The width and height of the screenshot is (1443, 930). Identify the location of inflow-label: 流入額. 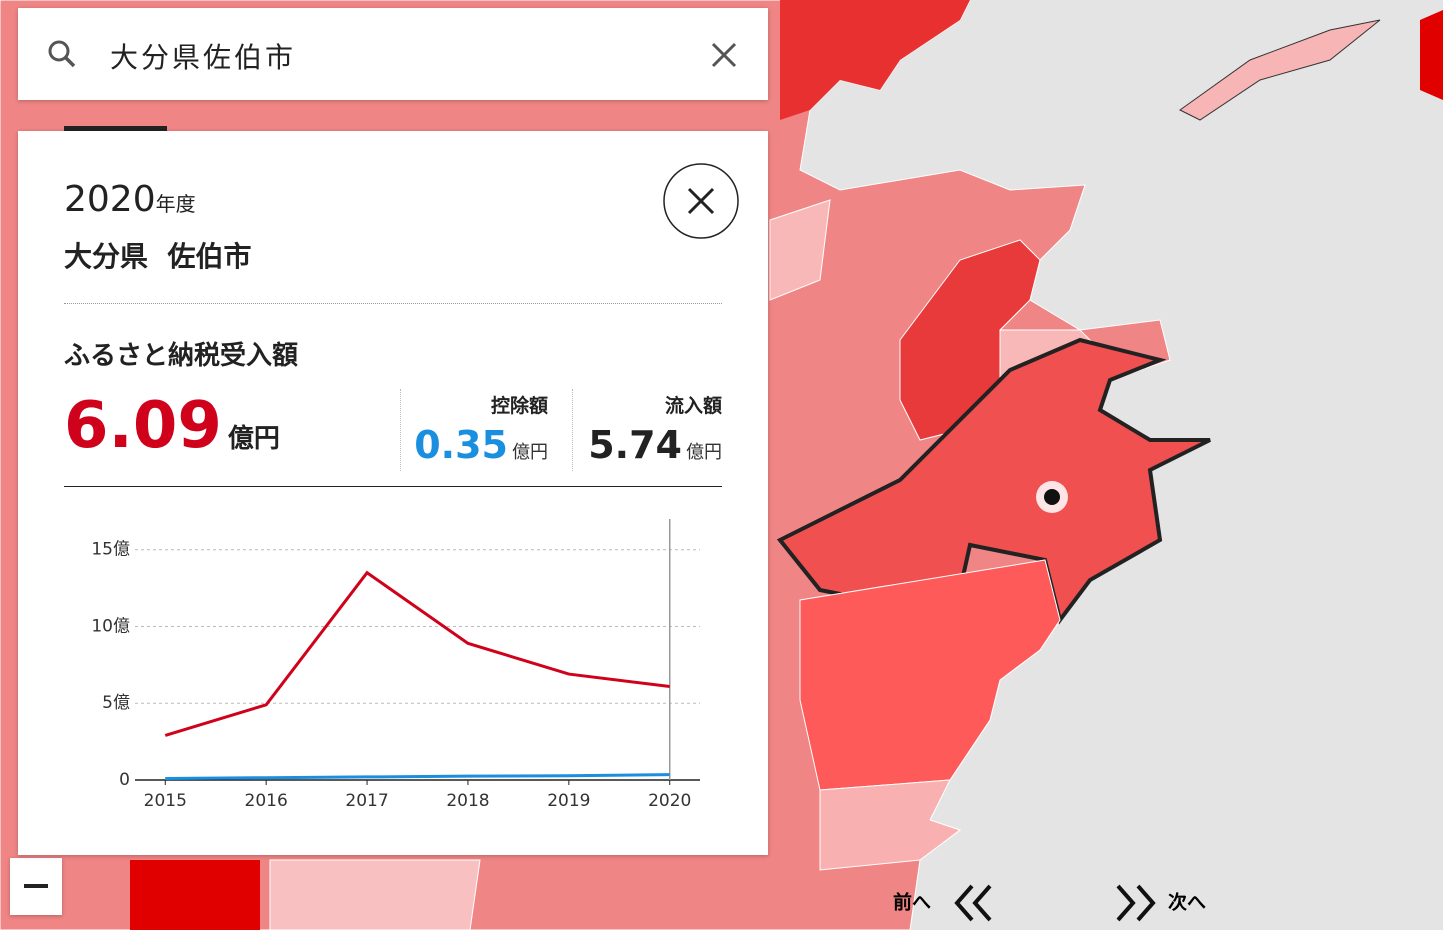
(693, 406).